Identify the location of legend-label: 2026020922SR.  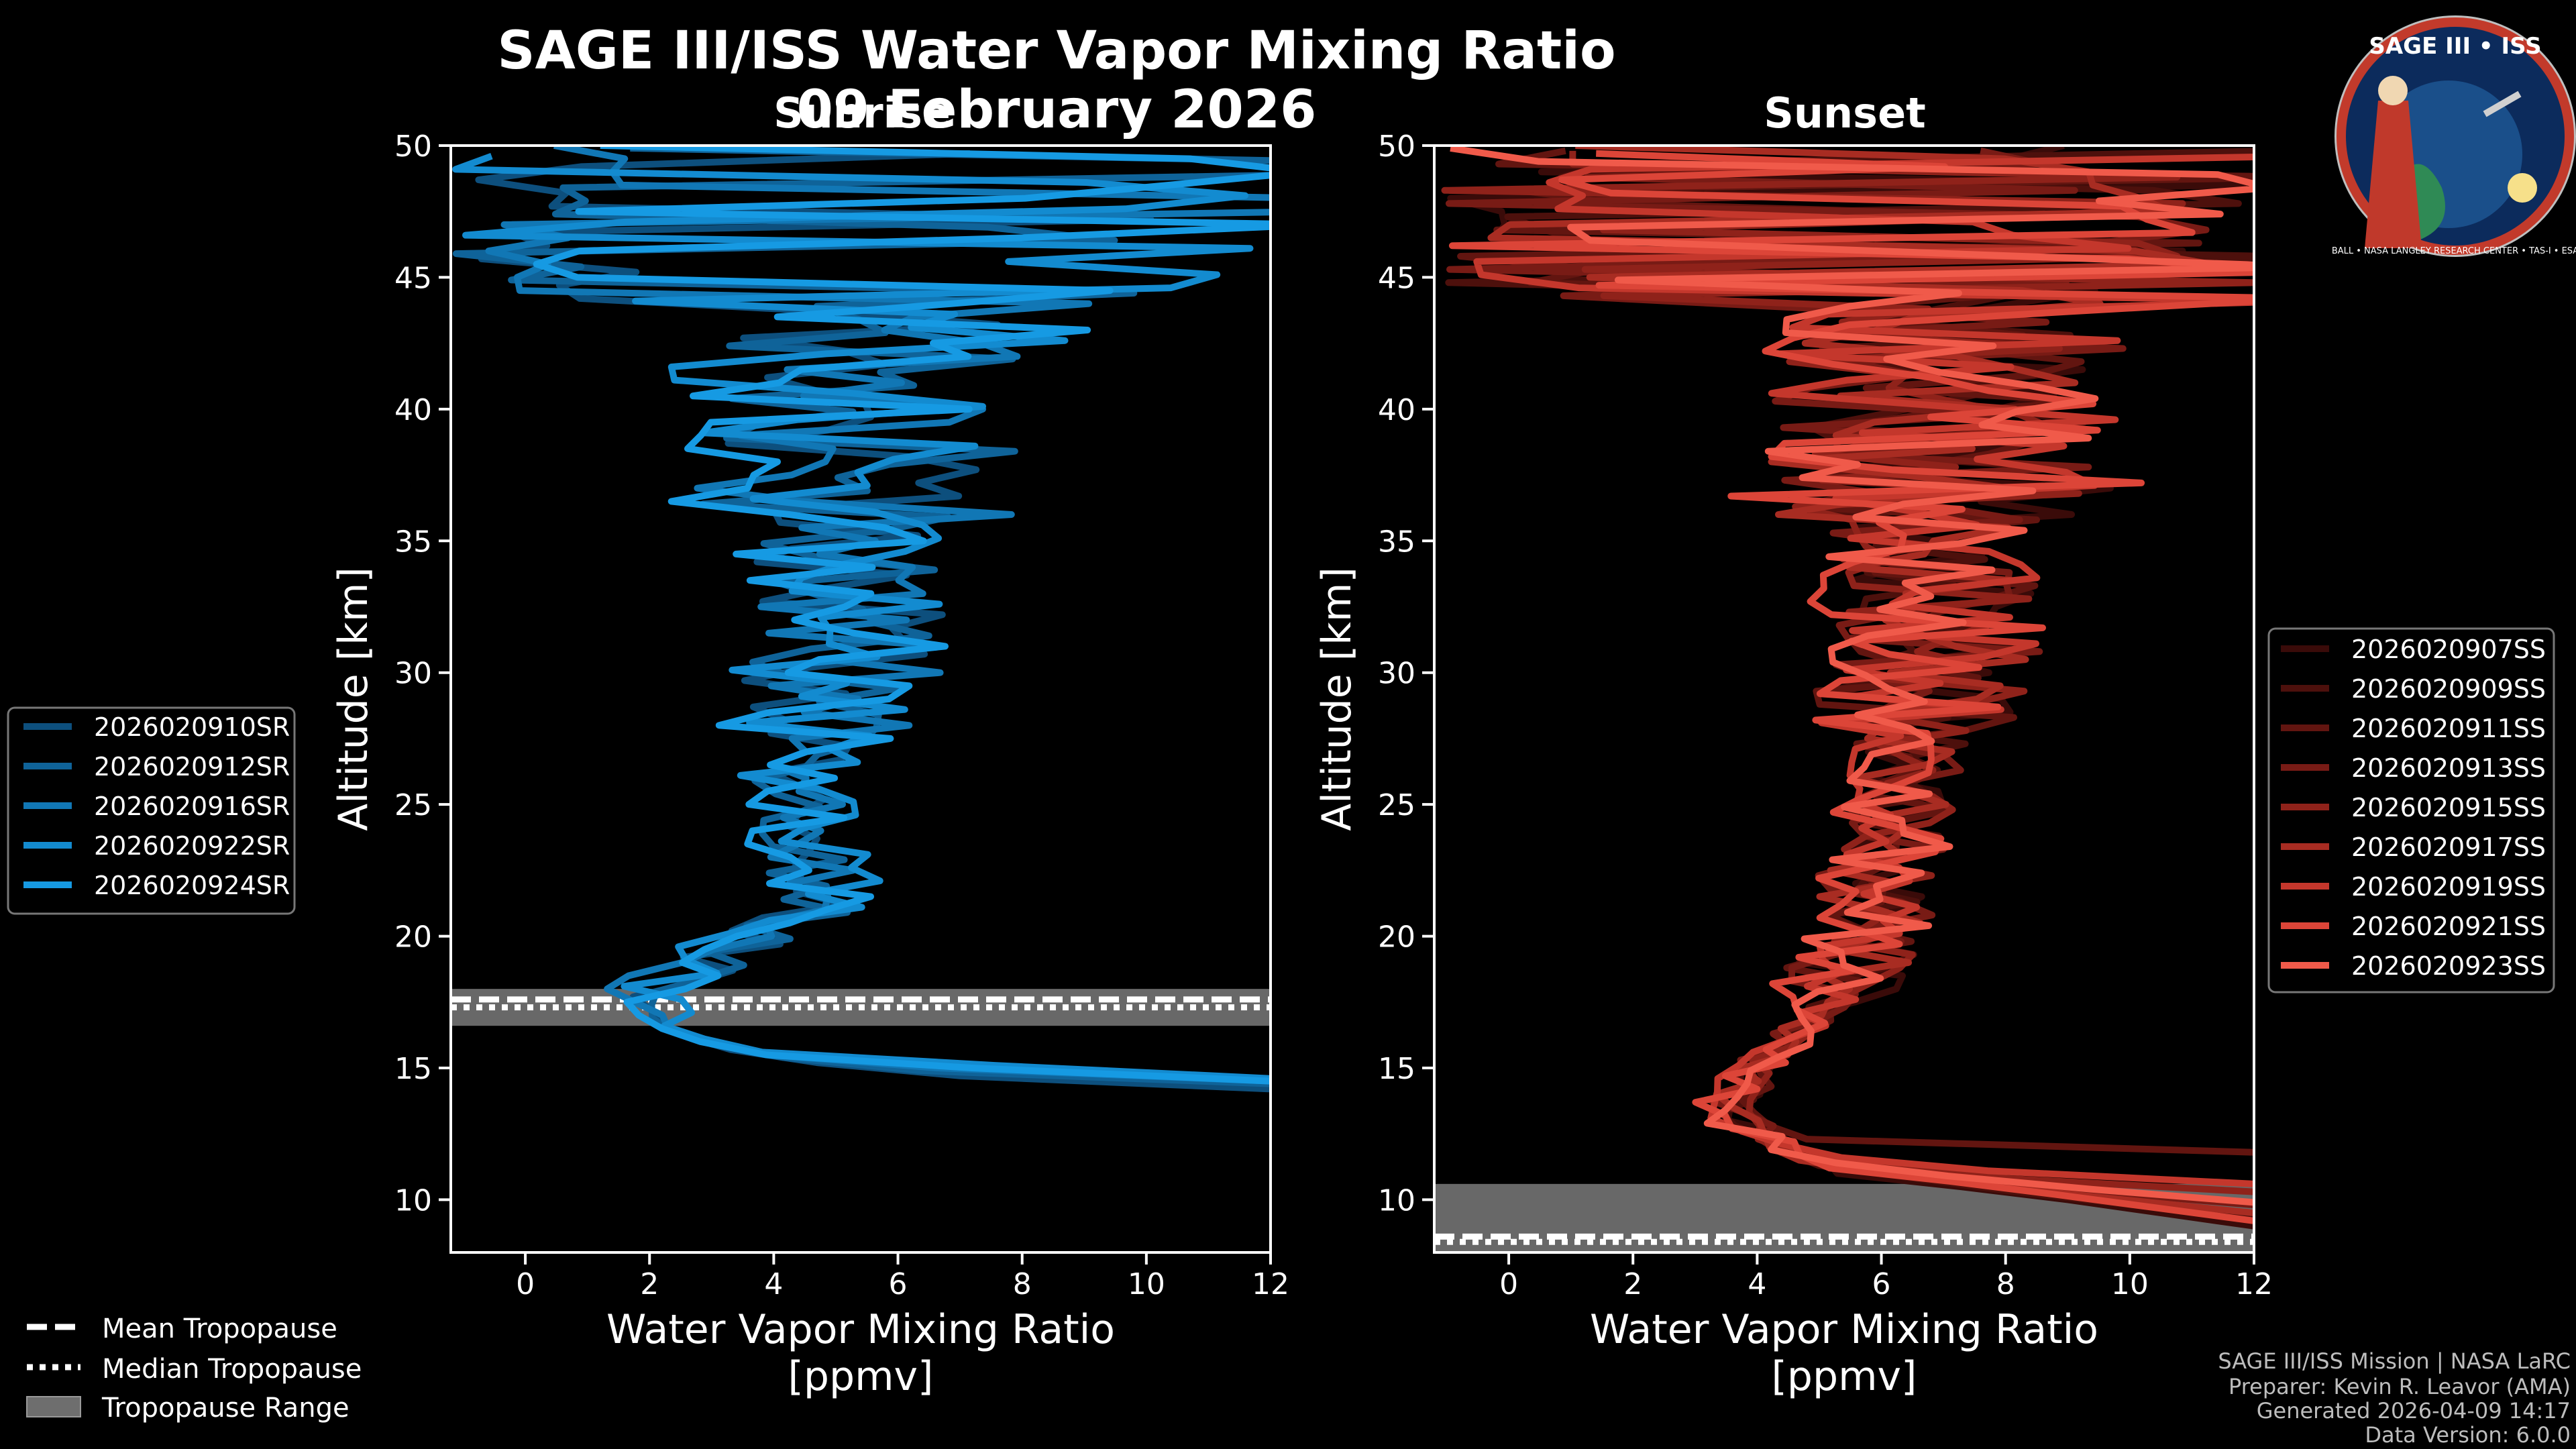
(192, 846).